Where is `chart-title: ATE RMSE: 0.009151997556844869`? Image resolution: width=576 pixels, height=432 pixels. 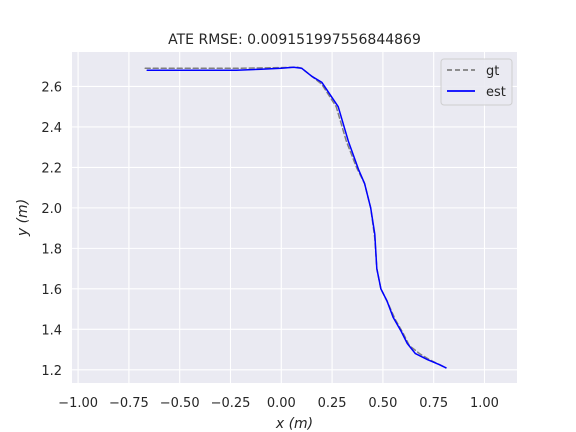
chart-title: ATE RMSE: 0.009151997556844869 is located at coordinates (294, 40).